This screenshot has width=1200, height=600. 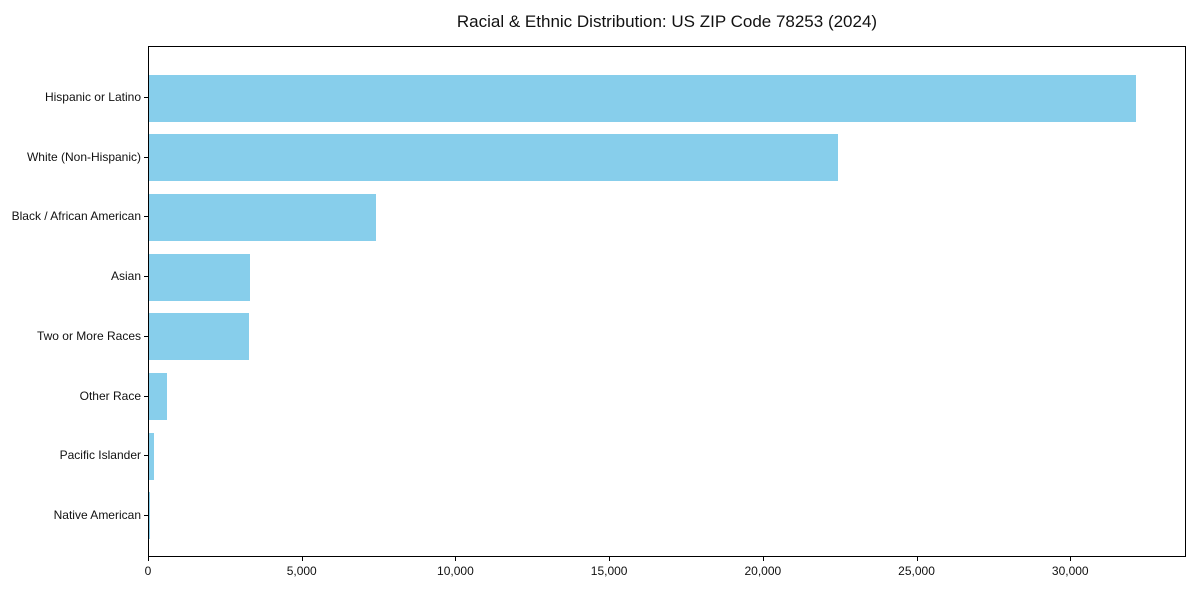 What do you see at coordinates (493, 158) in the screenshot?
I see `bar-white-non-hispanic` at bounding box center [493, 158].